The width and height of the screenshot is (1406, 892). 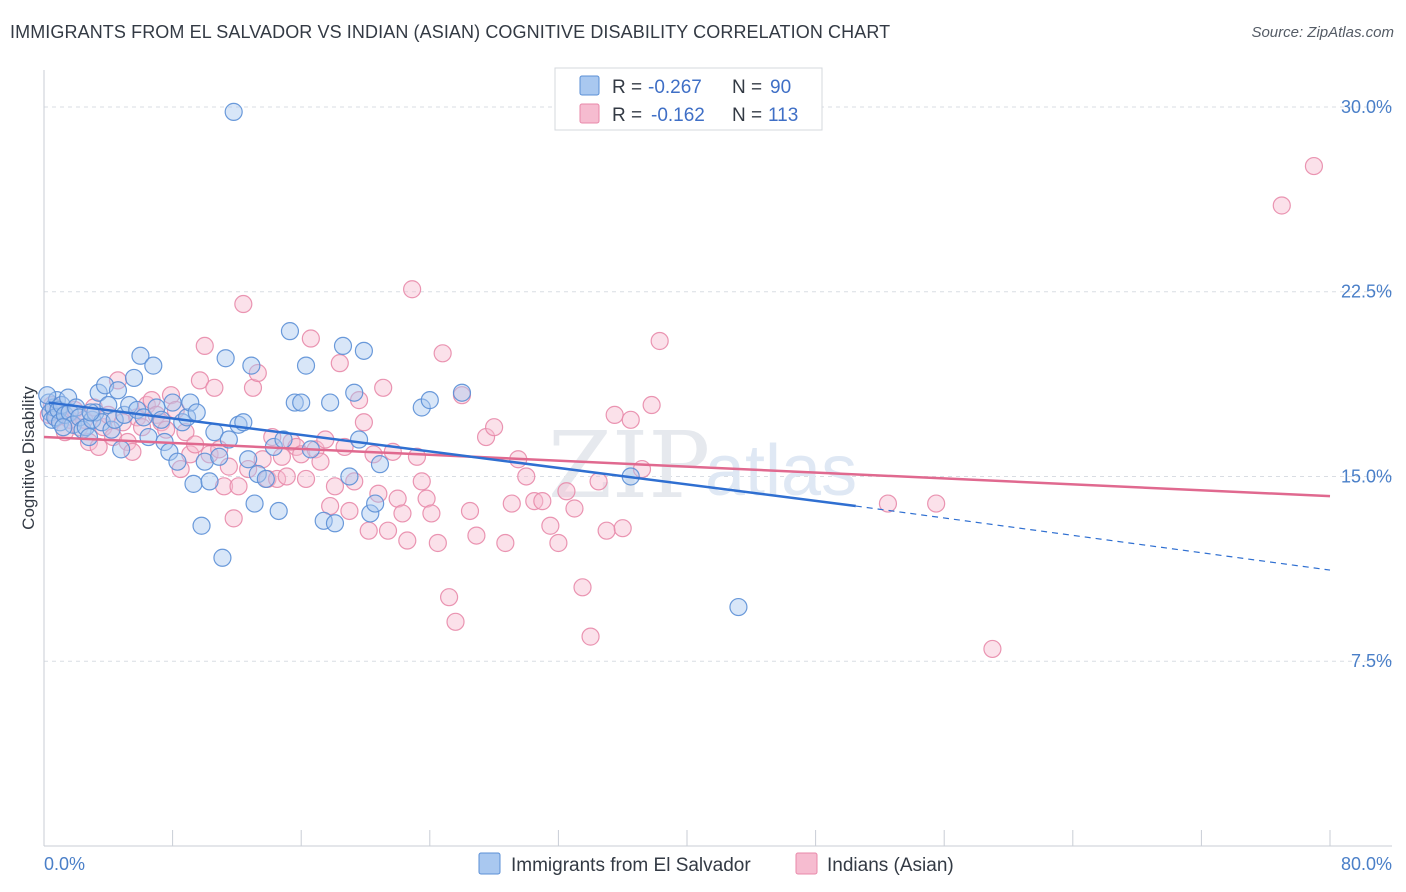 I want to click on legend-r-value-1: -0.267, so click(x=675, y=87).